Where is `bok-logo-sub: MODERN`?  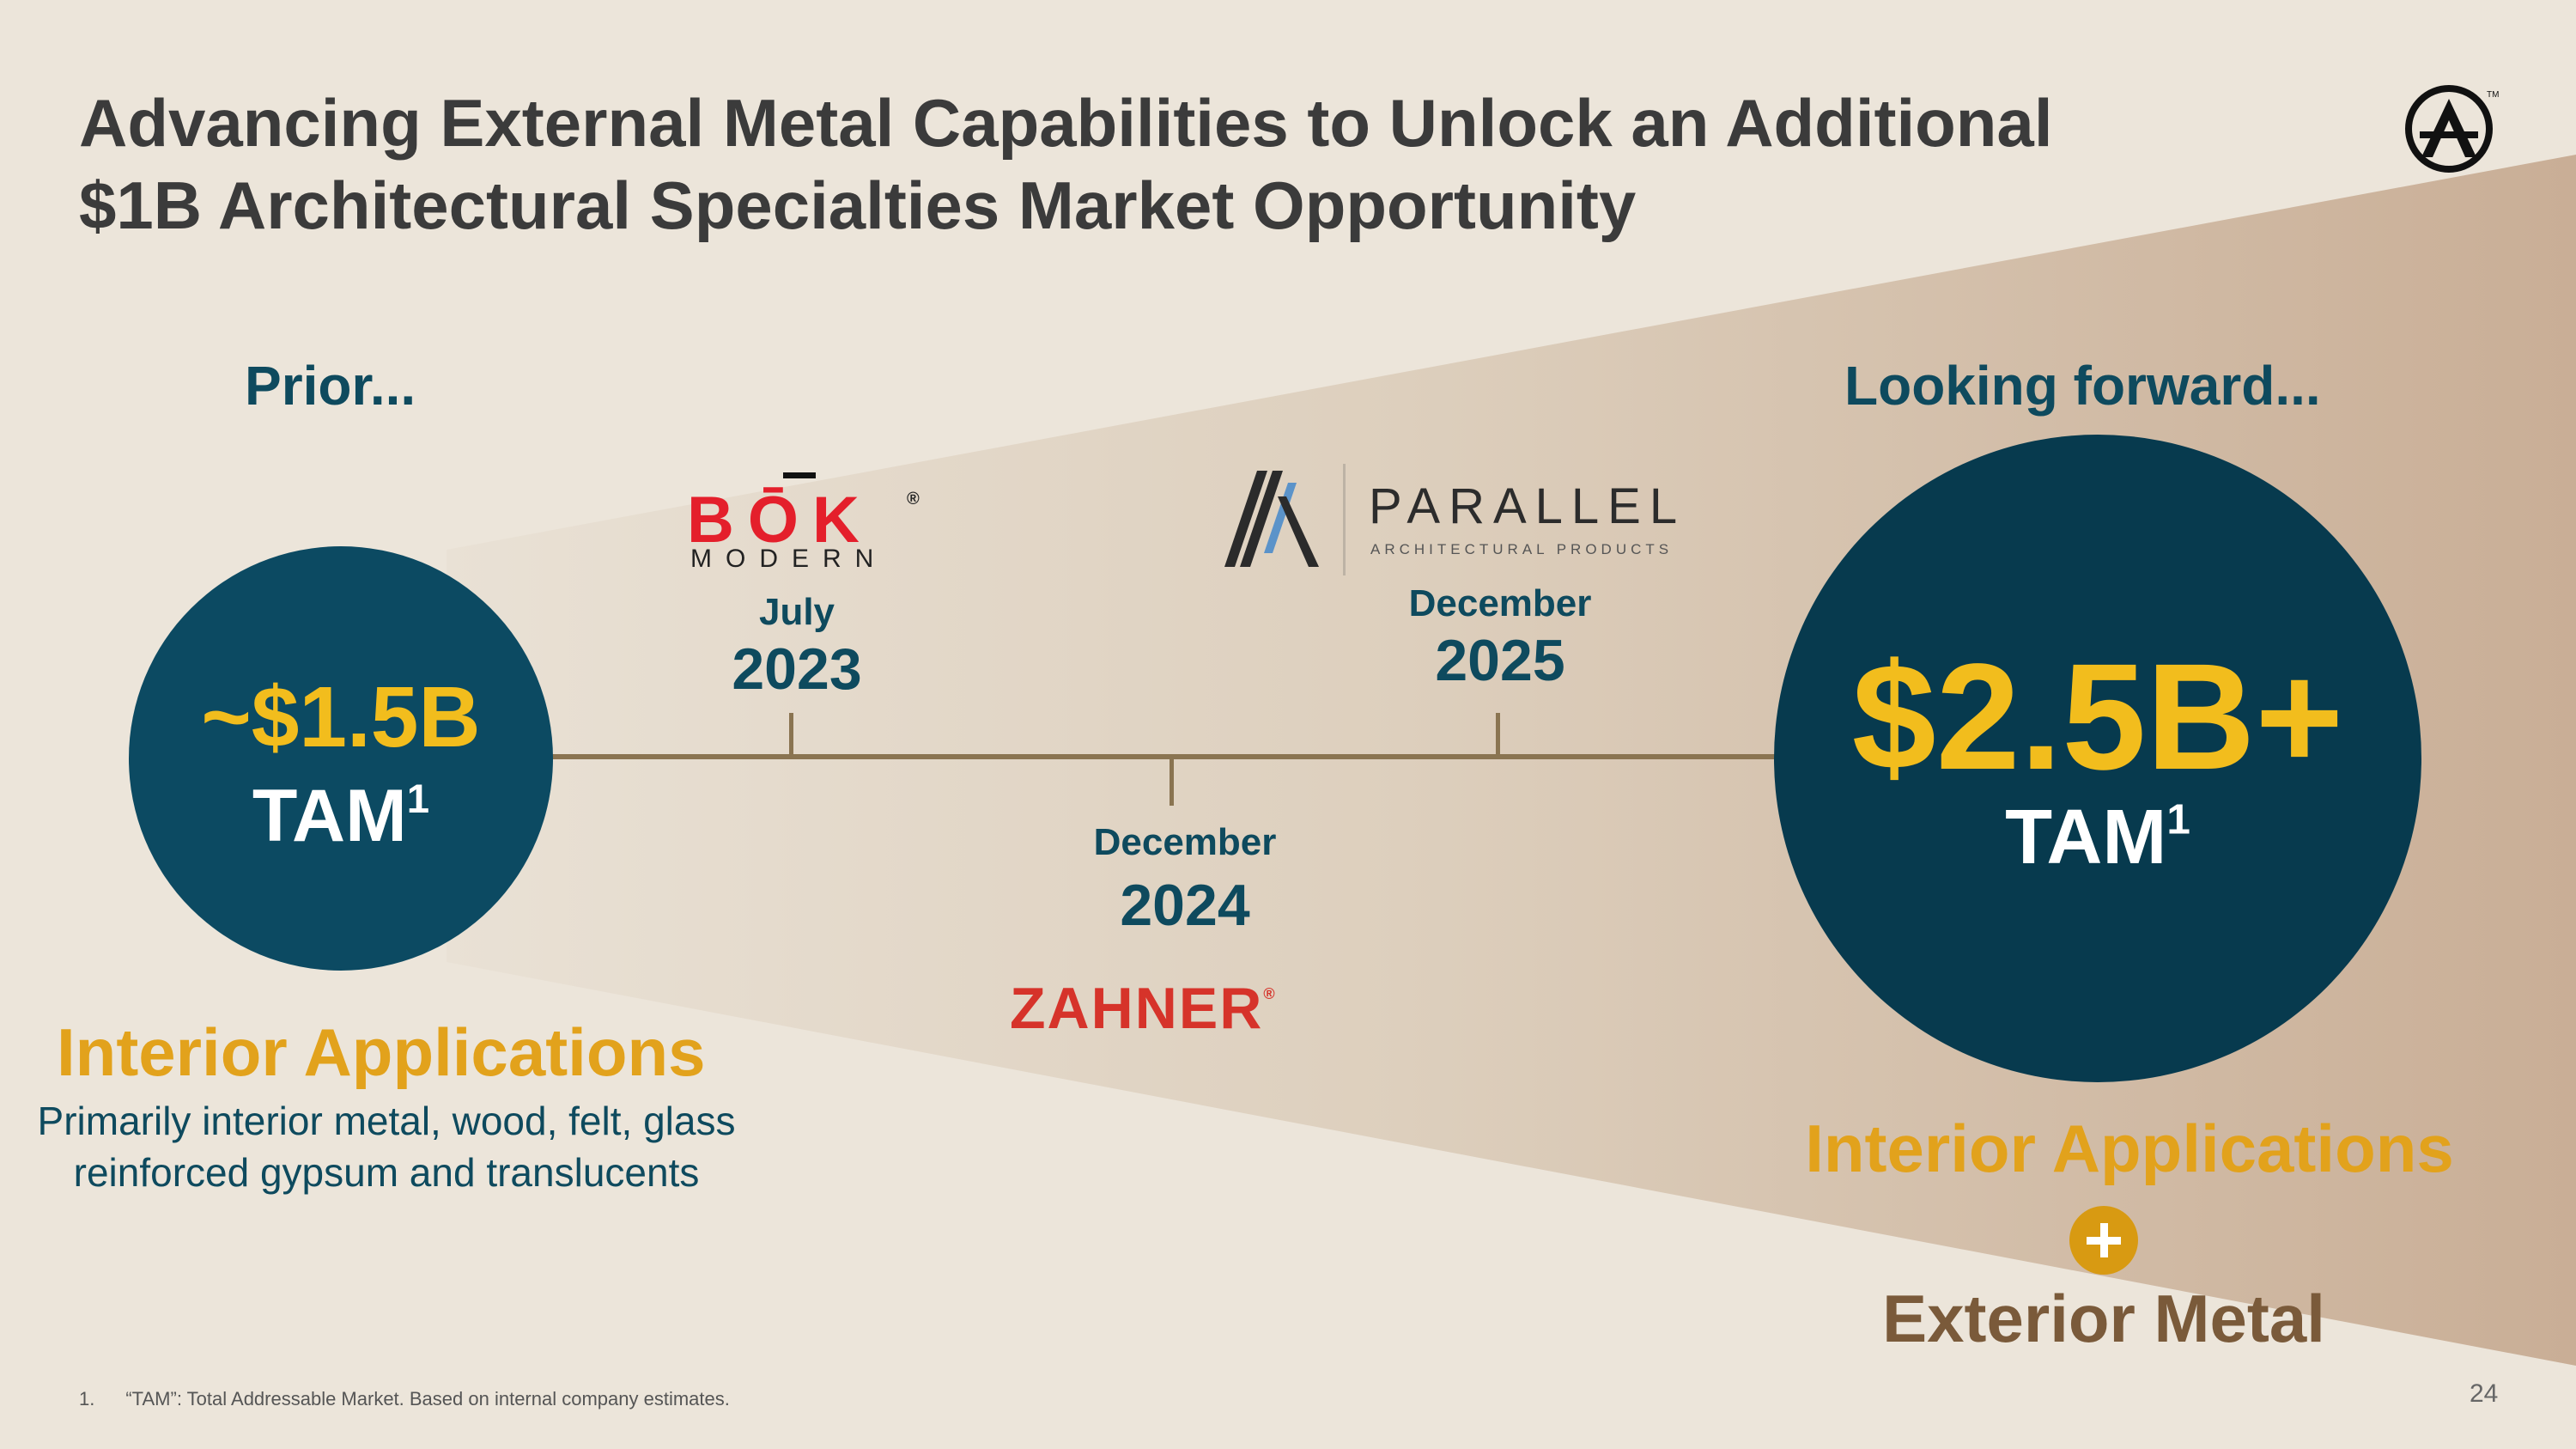 bok-logo-sub: MODERN is located at coordinates (789, 559).